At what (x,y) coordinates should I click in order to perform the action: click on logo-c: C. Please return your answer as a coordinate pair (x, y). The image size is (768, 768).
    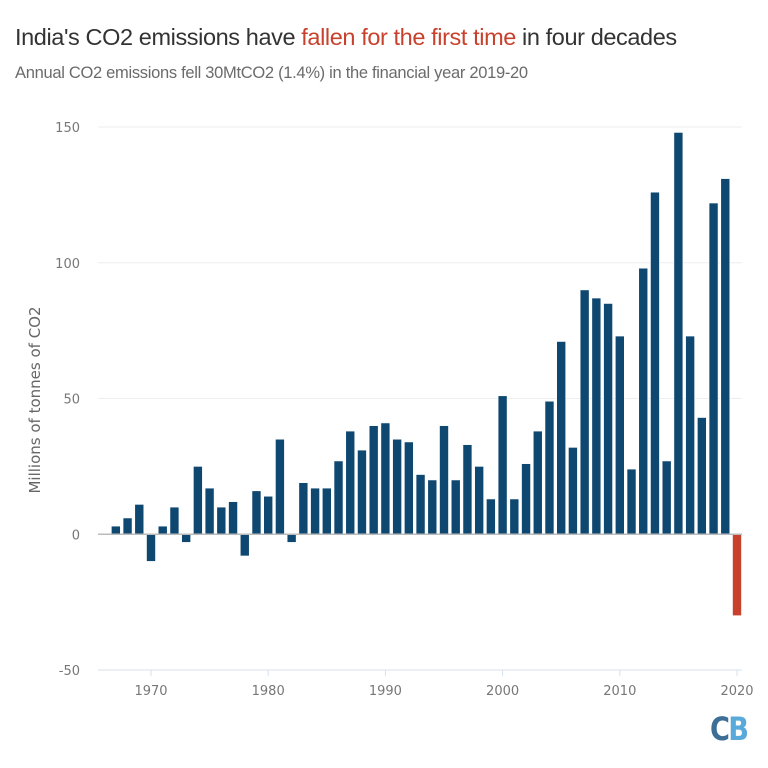
    Looking at the image, I should click on (720, 729).